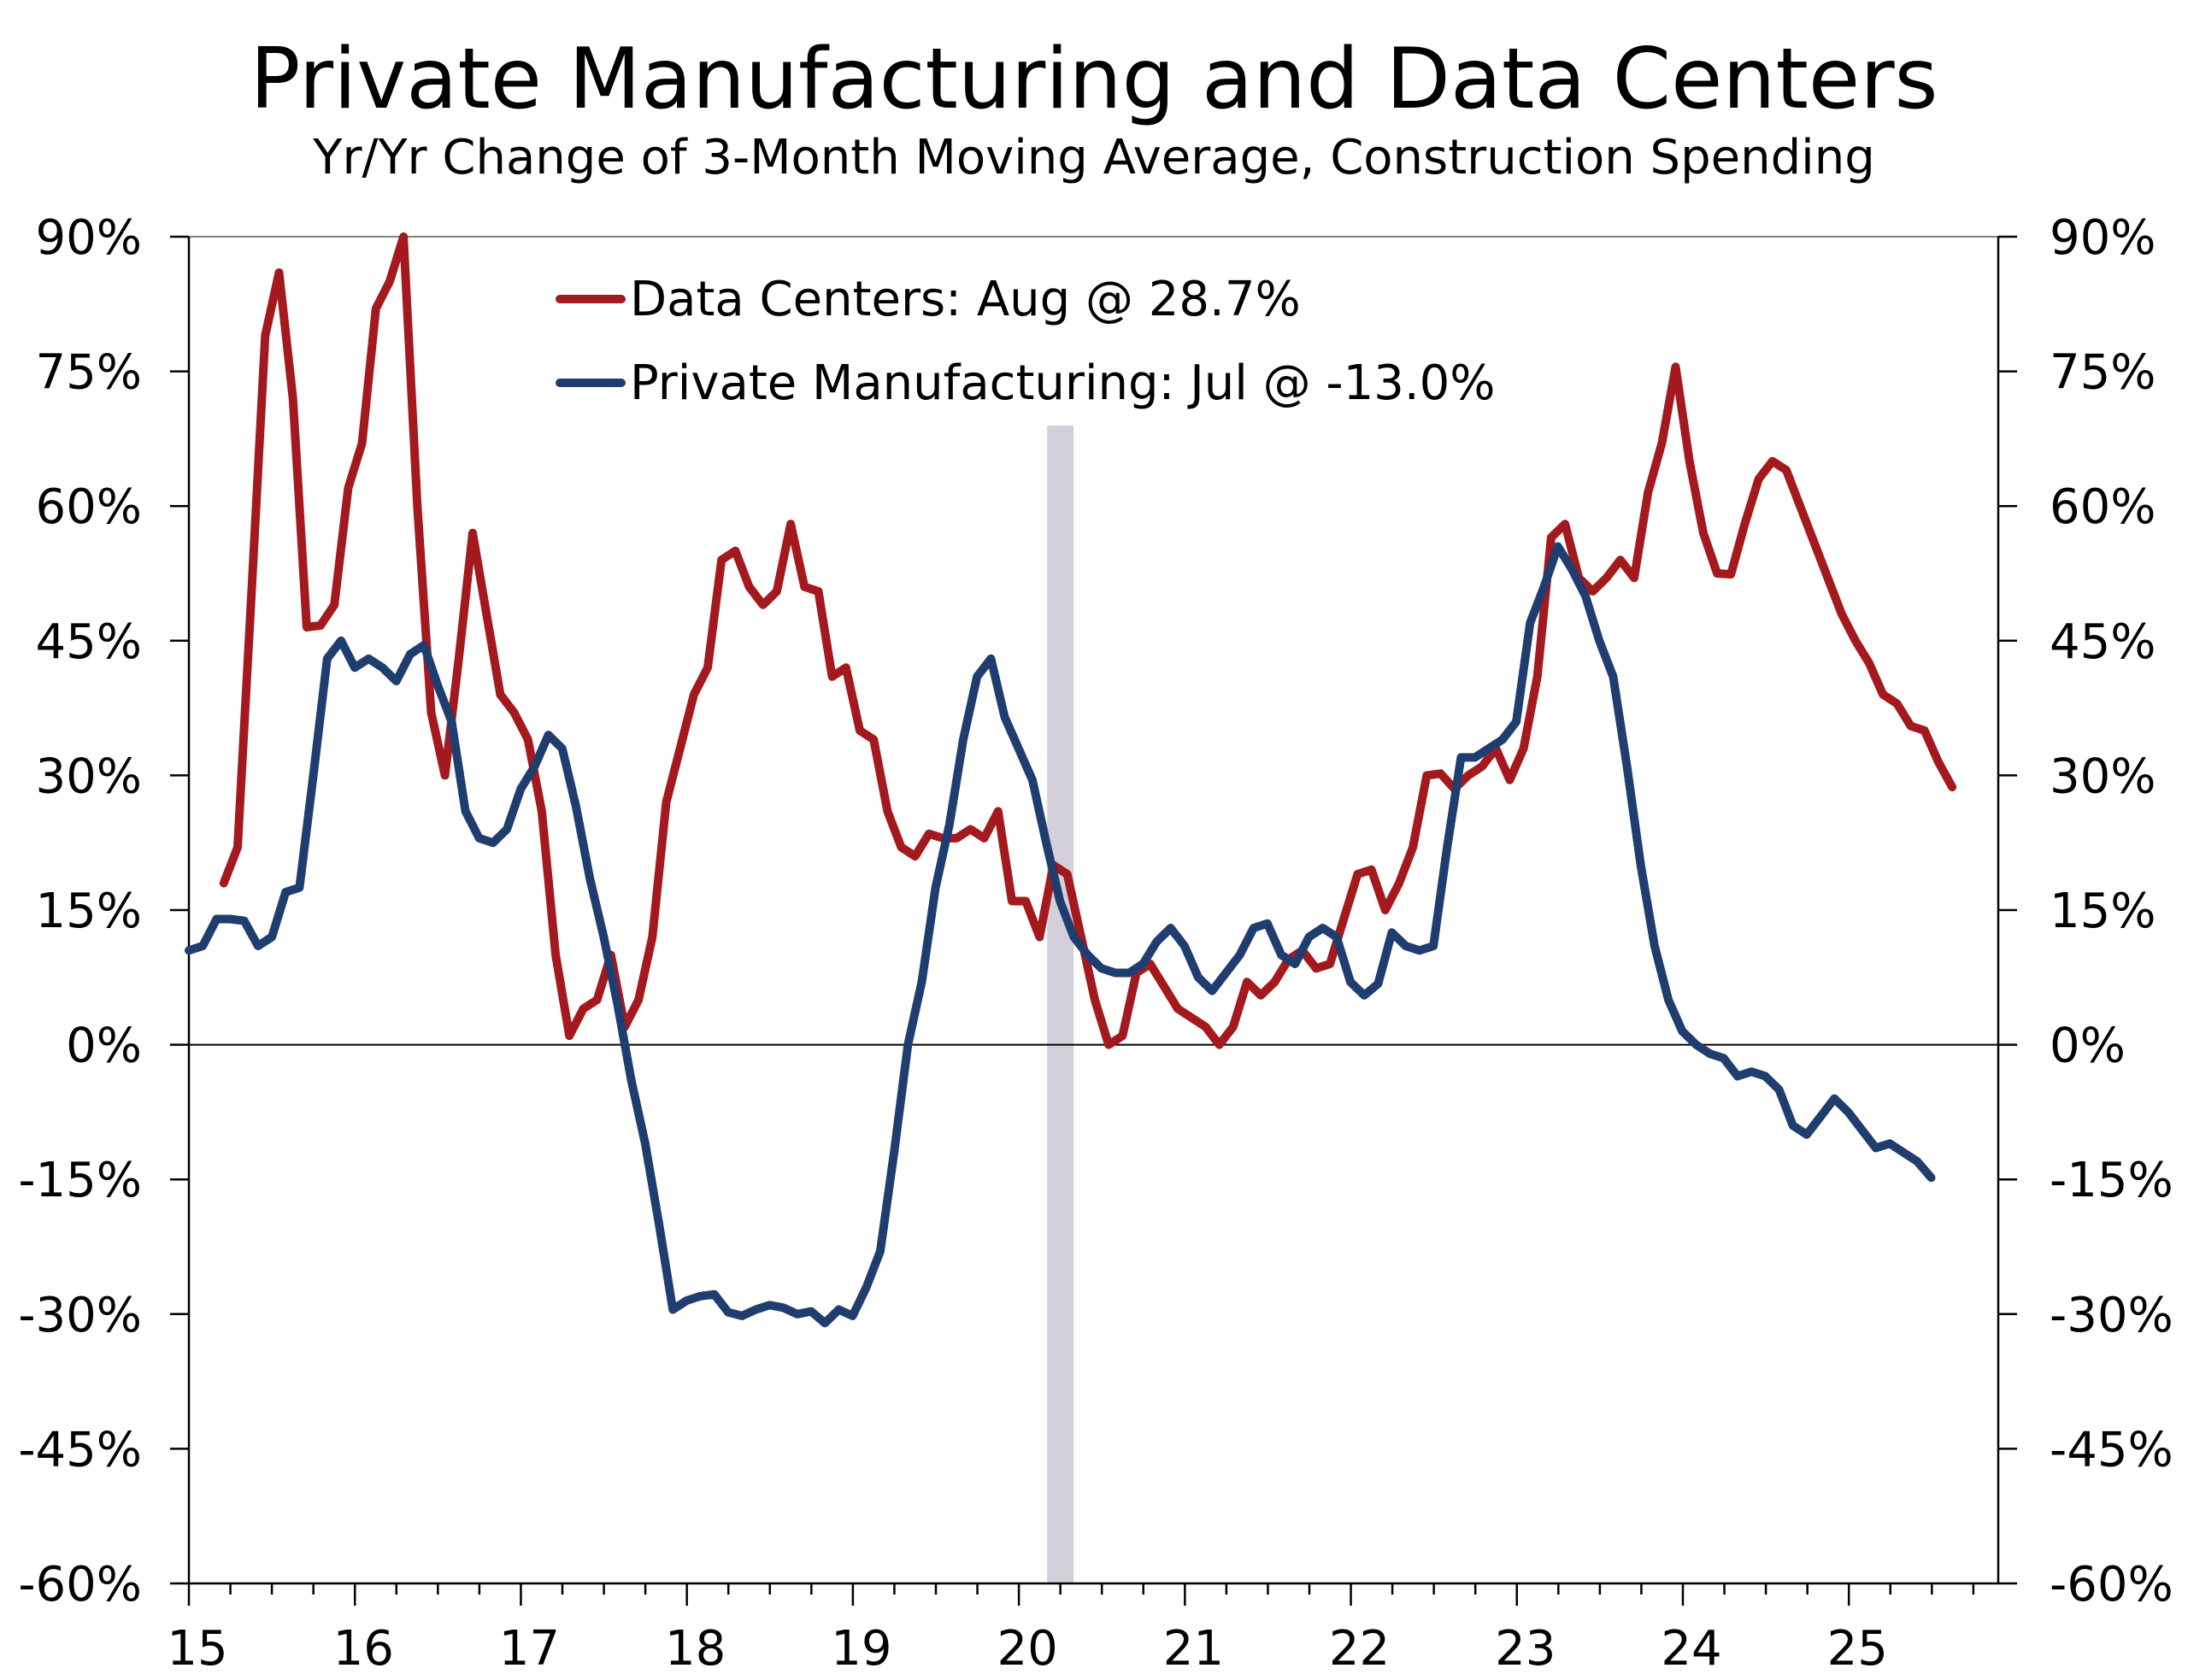  What do you see at coordinates (2111, 1584) in the screenshot?
I see `y-tick-label-right: -60%` at bounding box center [2111, 1584].